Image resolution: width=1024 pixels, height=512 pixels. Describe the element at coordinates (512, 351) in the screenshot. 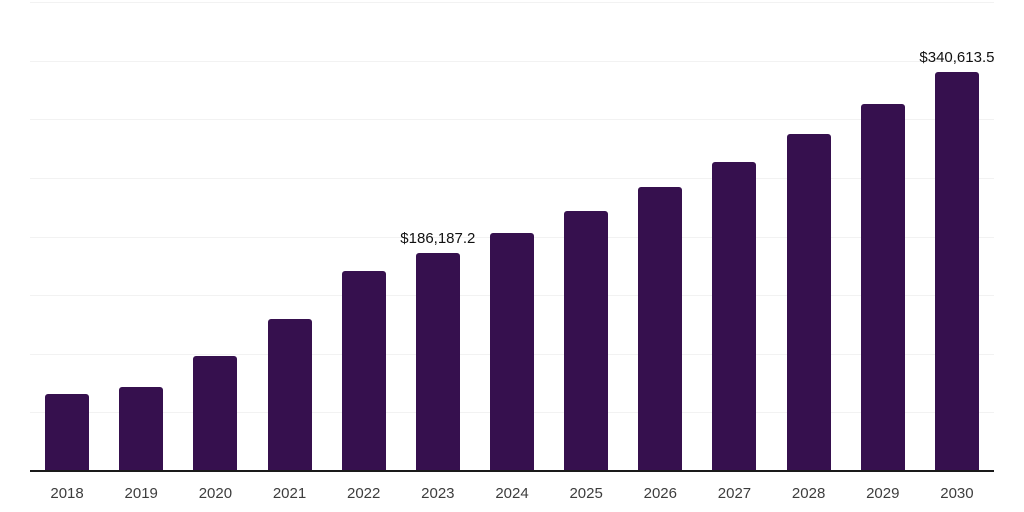

I see `bar-2024` at that location.